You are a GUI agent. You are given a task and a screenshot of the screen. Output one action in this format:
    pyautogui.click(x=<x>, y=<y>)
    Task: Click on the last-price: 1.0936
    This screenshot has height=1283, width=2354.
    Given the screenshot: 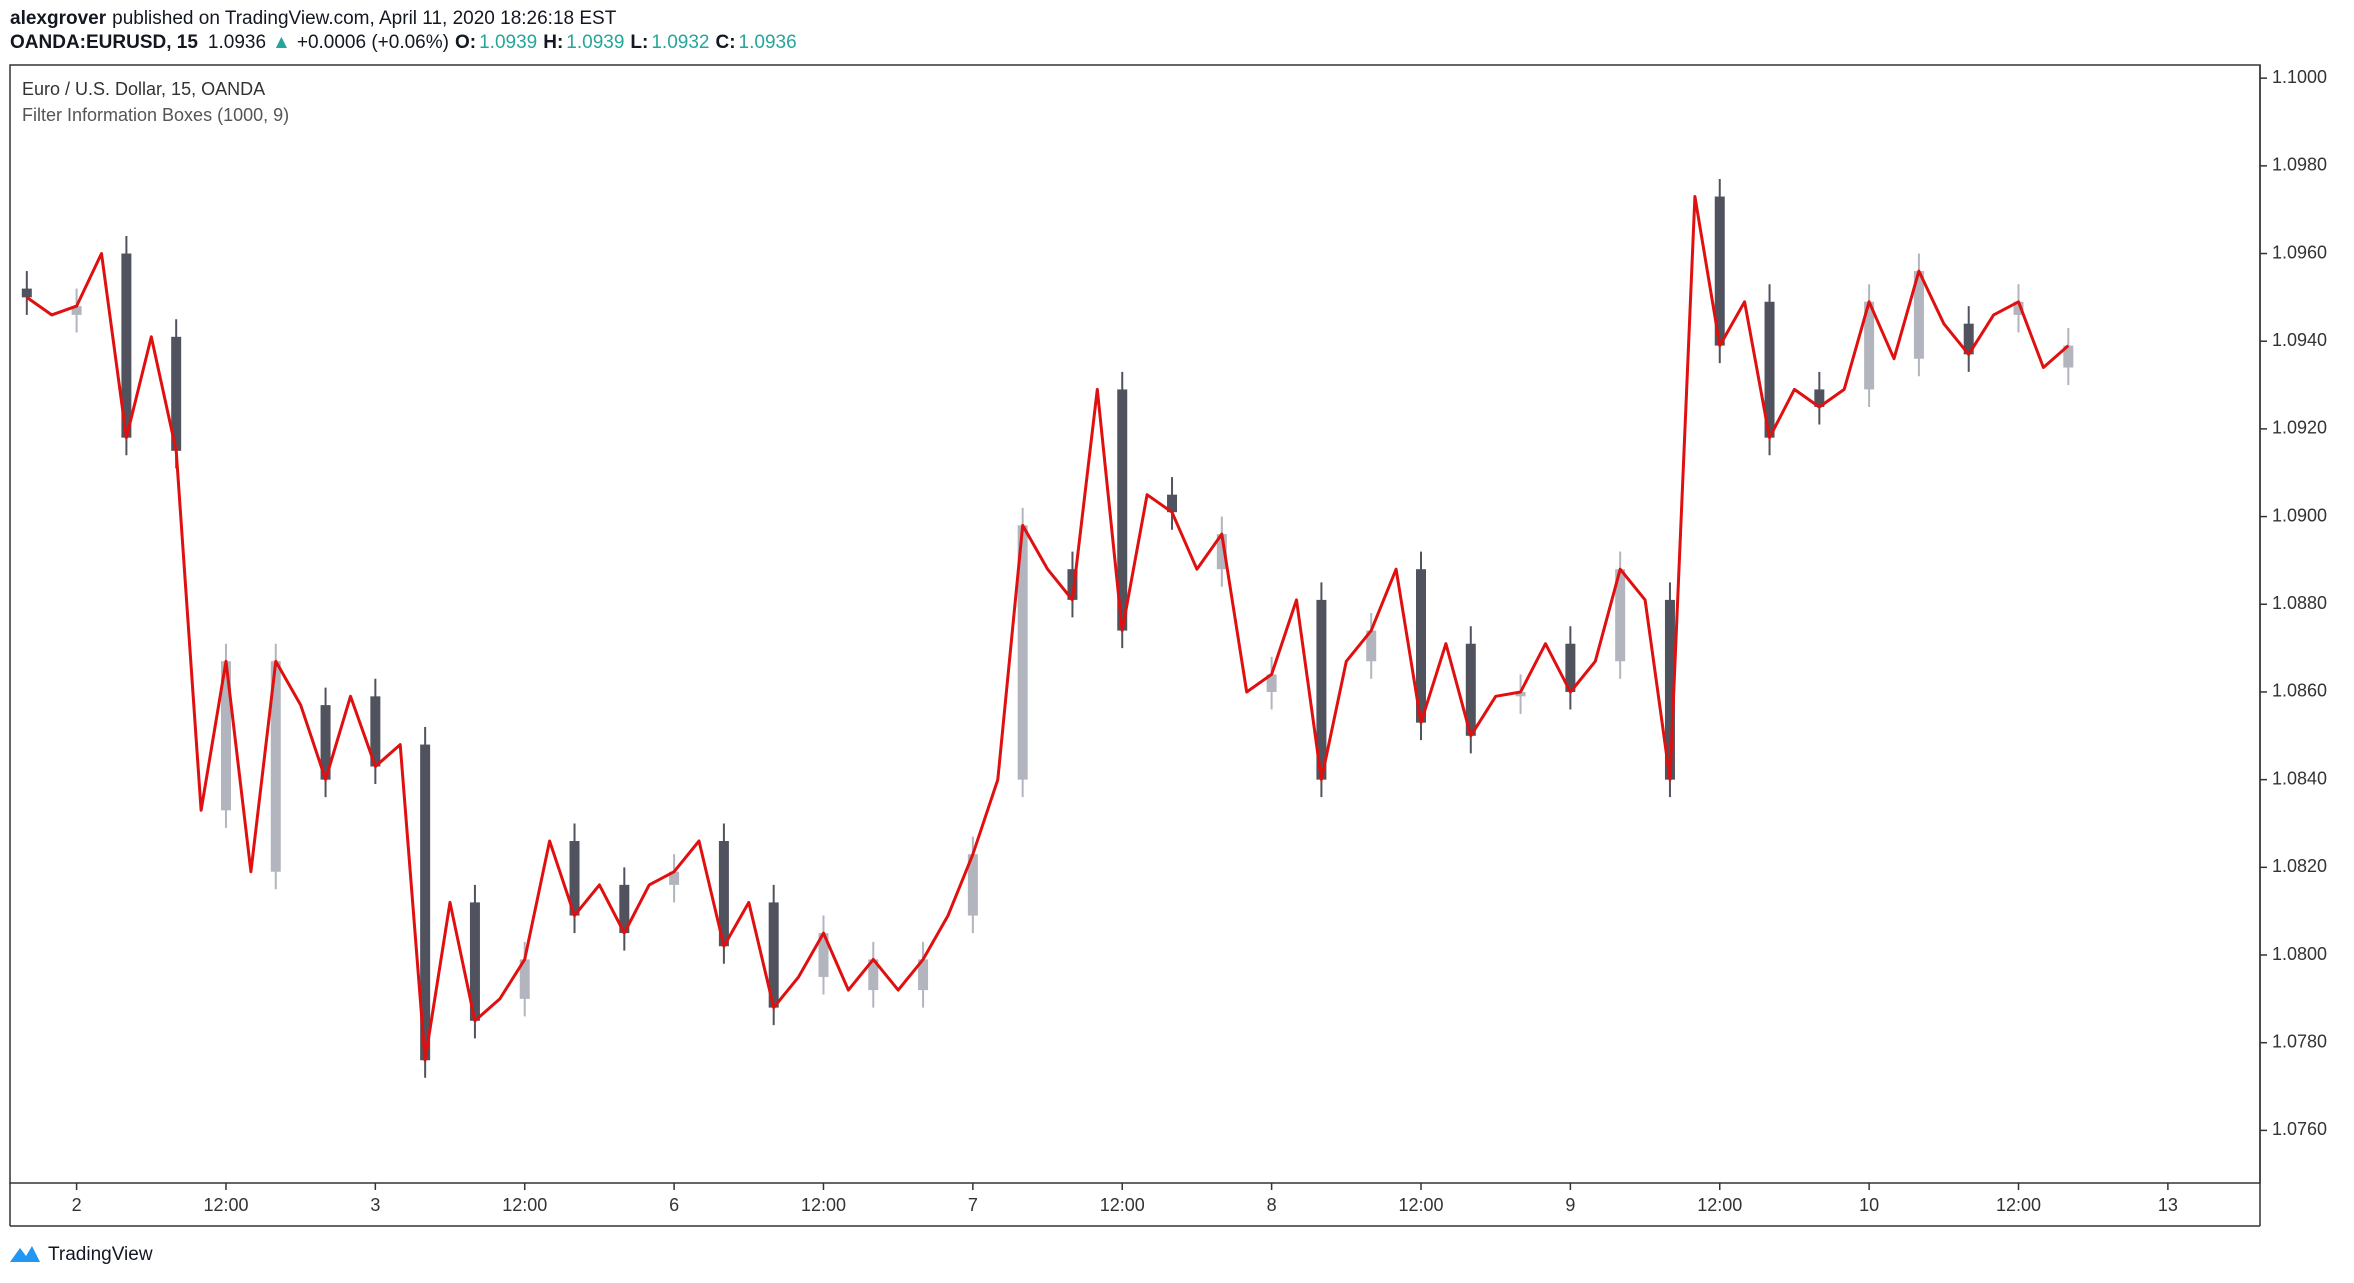 What is the action you would take?
    pyautogui.click(x=237, y=42)
    